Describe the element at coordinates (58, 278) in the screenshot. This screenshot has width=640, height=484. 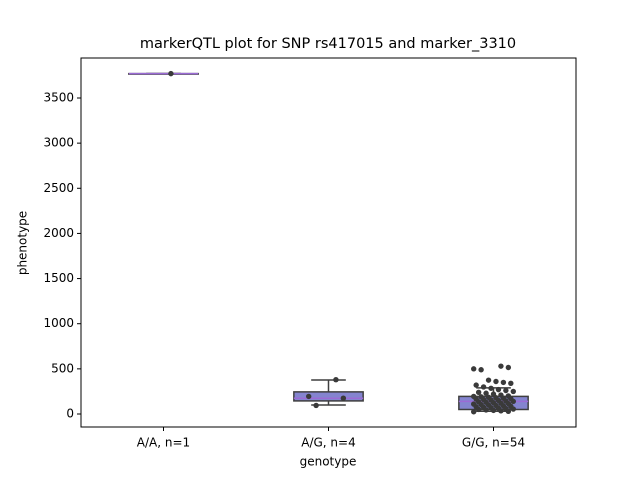
I see `y-tick-label: 1500` at that location.